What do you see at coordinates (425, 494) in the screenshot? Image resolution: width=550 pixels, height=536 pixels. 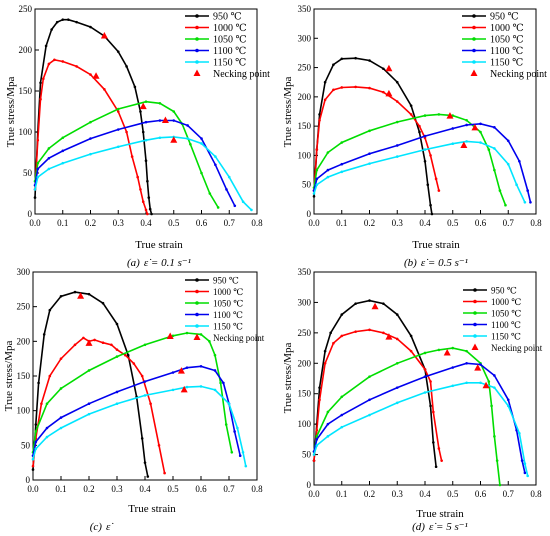 I see `x-tick-label-d-4: 0.4` at bounding box center [425, 494].